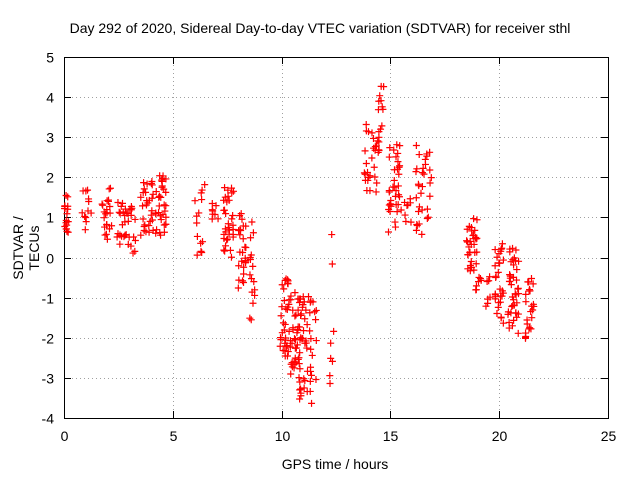  What do you see at coordinates (50, 178) in the screenshot?
I see `y-tick-label: 2` at bounding box center [50, 178].